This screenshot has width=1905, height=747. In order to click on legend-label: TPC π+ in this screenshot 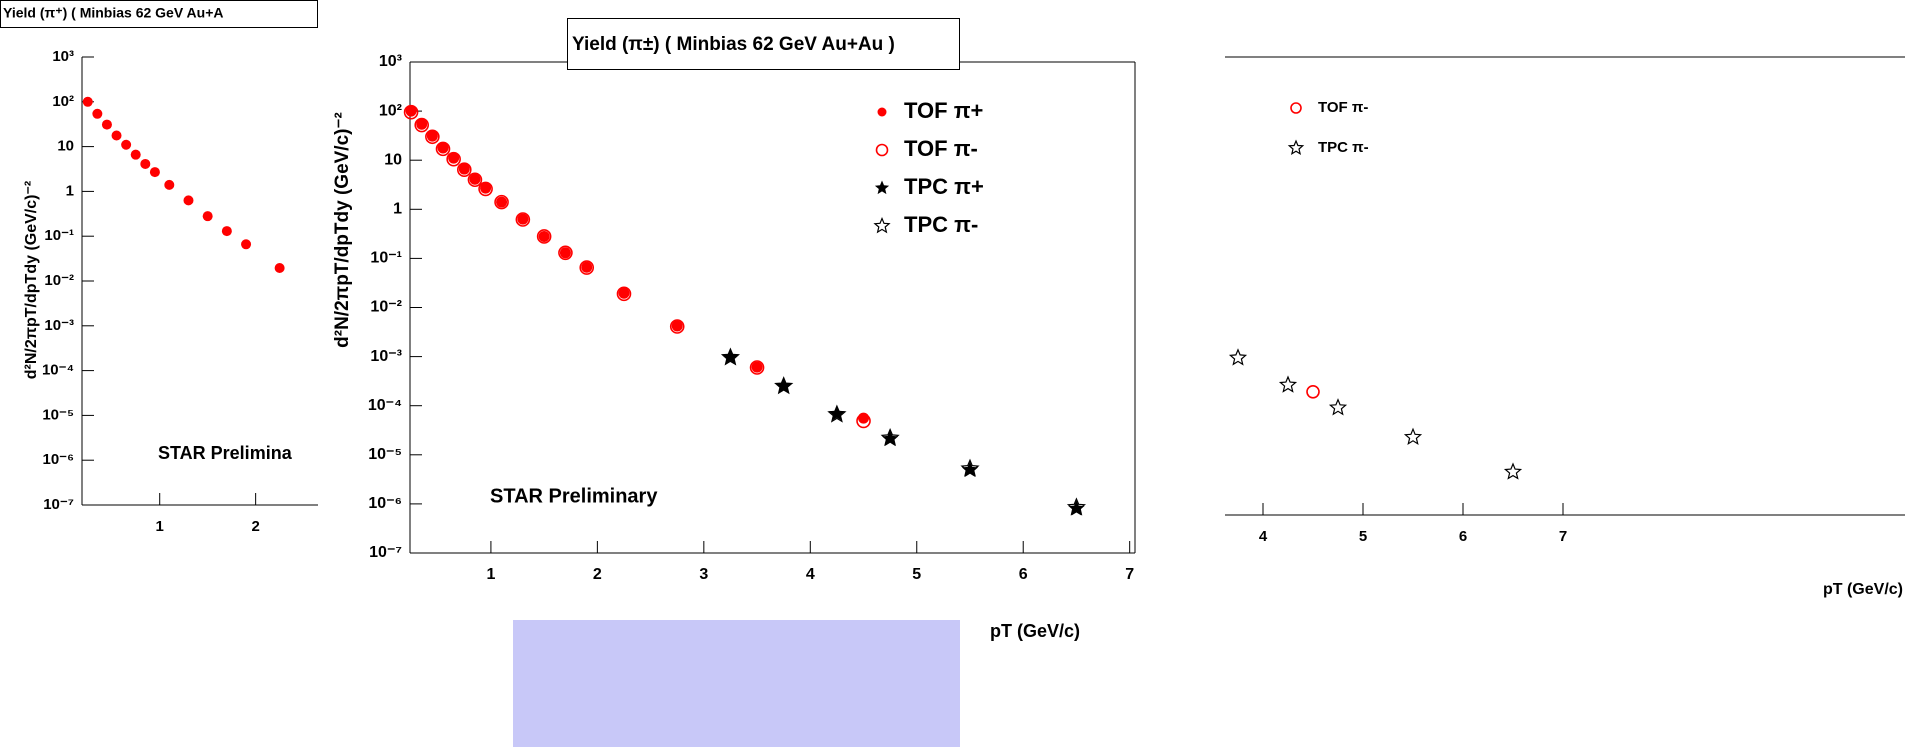, I will do `click(944, 186)`.